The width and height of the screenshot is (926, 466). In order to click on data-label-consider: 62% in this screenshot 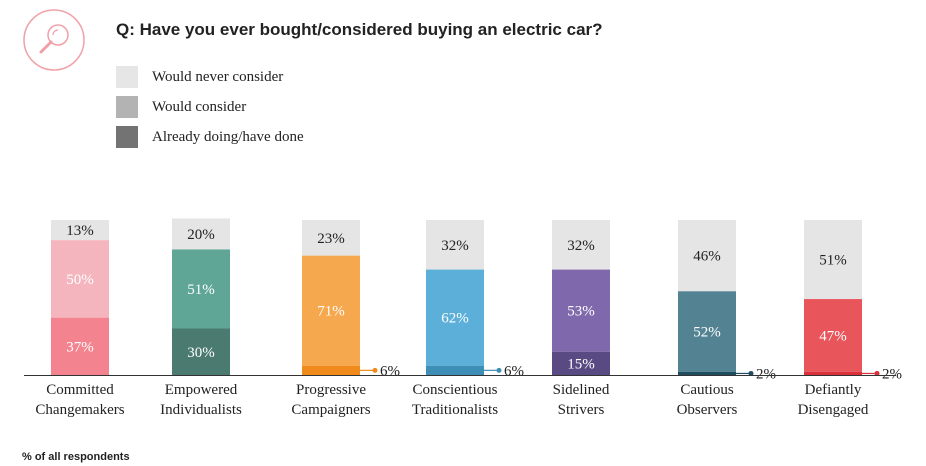, I will do `click(455, 319)`.